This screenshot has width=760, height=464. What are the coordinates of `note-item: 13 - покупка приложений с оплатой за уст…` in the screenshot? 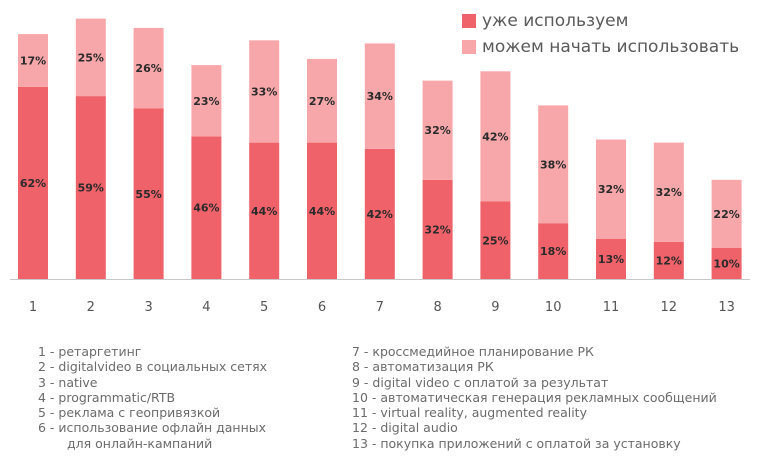 It's located at (516, 443).